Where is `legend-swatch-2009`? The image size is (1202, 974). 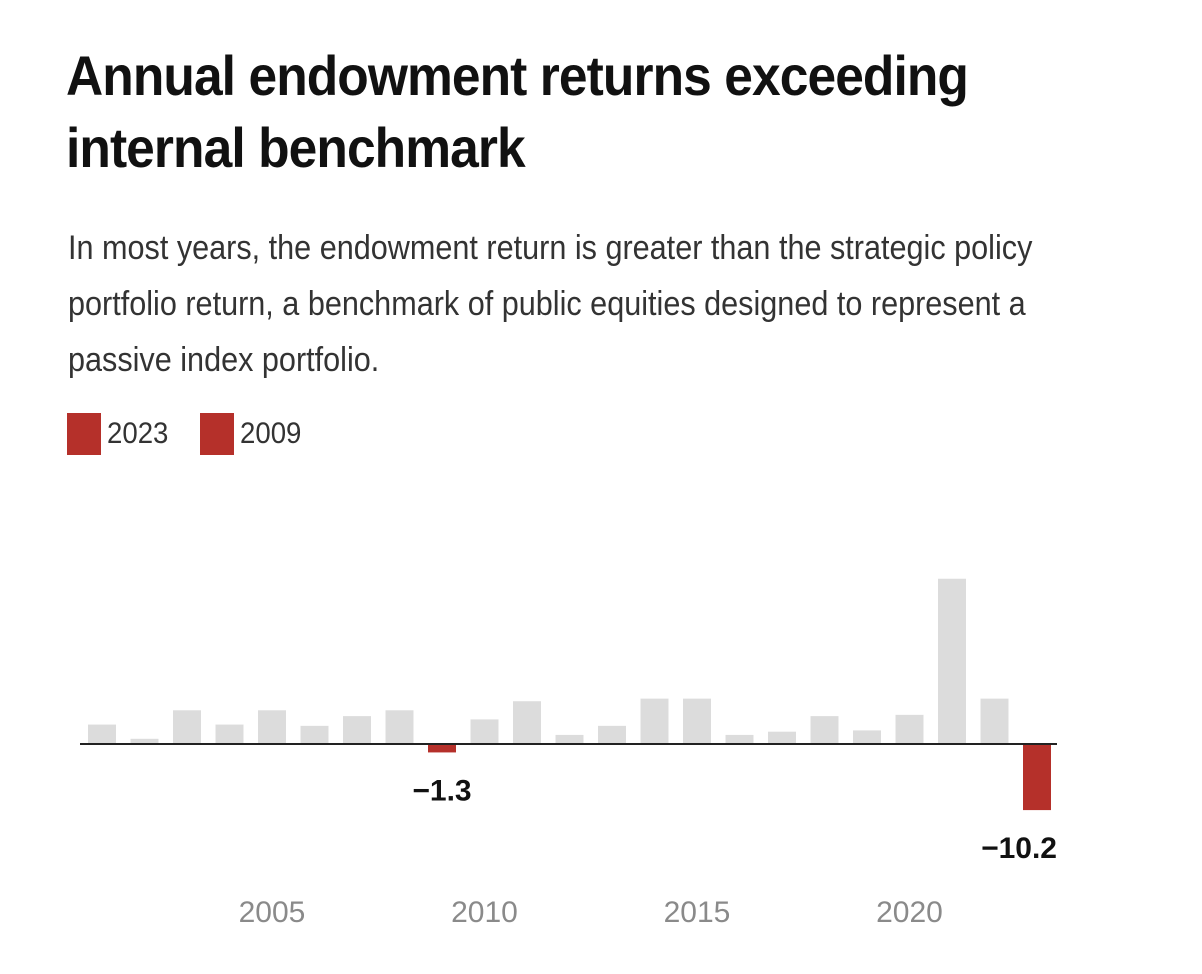 legend-swatch-2009 is located at coordinates (216, 434).